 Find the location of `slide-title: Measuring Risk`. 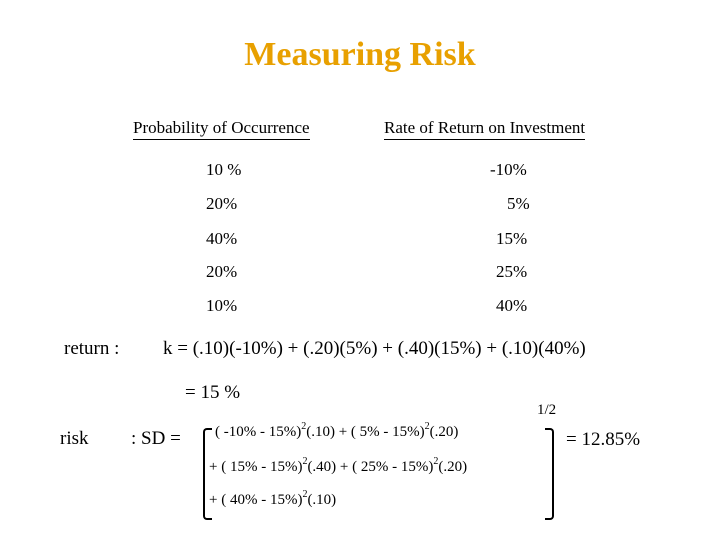

slide-title: Measuring Risk is located at coordinates (360, 54).